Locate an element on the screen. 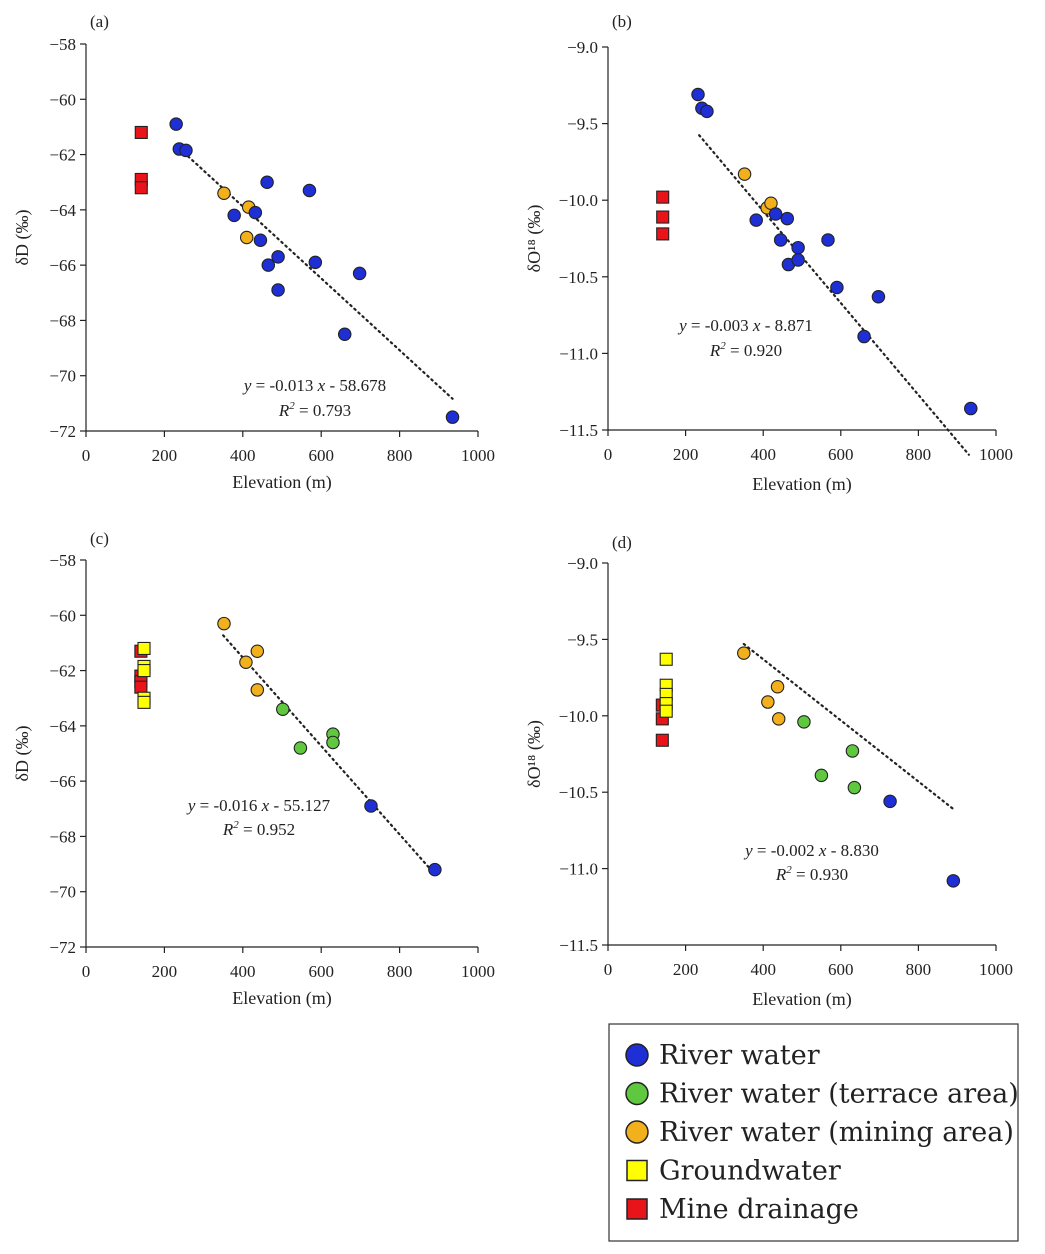  y-axis-title: δO¹⁸ (‰) is located at coordinates (534, 239).